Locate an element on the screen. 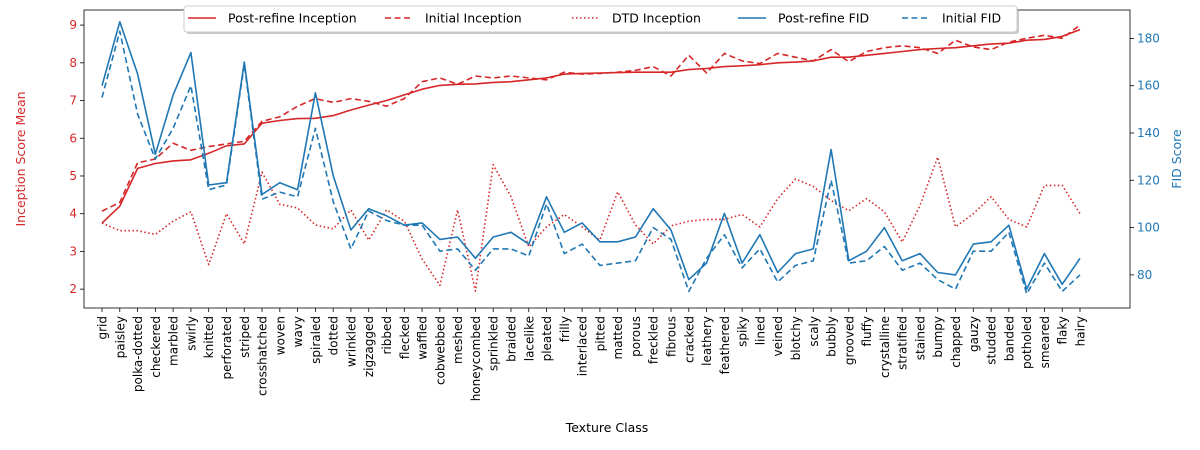 The image size is (1200, 450). left-axis-title: Inception Score Mean is located at coordinates (20, 158).